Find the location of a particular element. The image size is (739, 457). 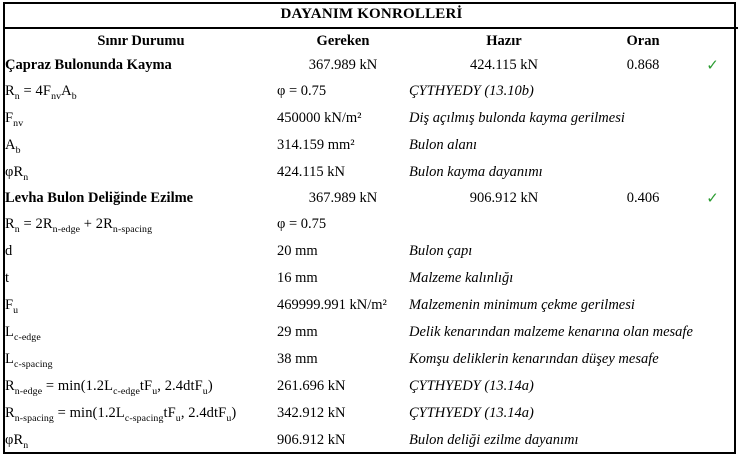

parameter-value: 424.115 kN is located at coordinates (311, 172).